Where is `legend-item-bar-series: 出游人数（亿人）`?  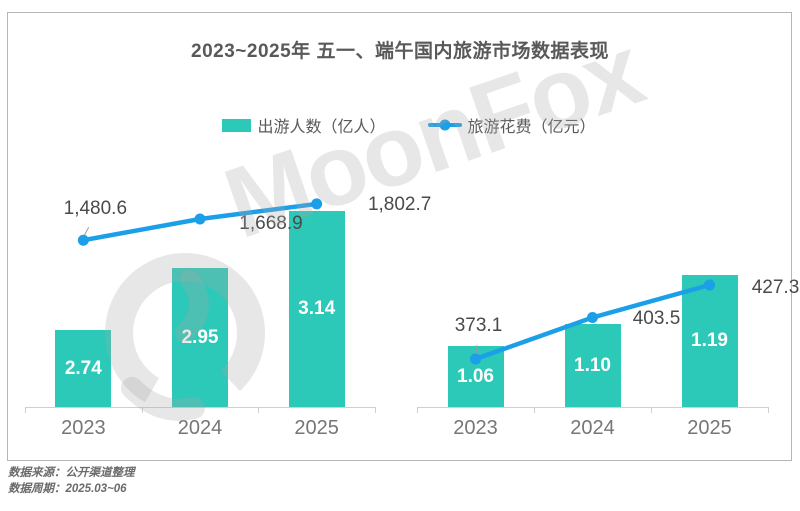
legend-item-bar-series: 出游人数（亿人） is located at coordinates (304, 125).